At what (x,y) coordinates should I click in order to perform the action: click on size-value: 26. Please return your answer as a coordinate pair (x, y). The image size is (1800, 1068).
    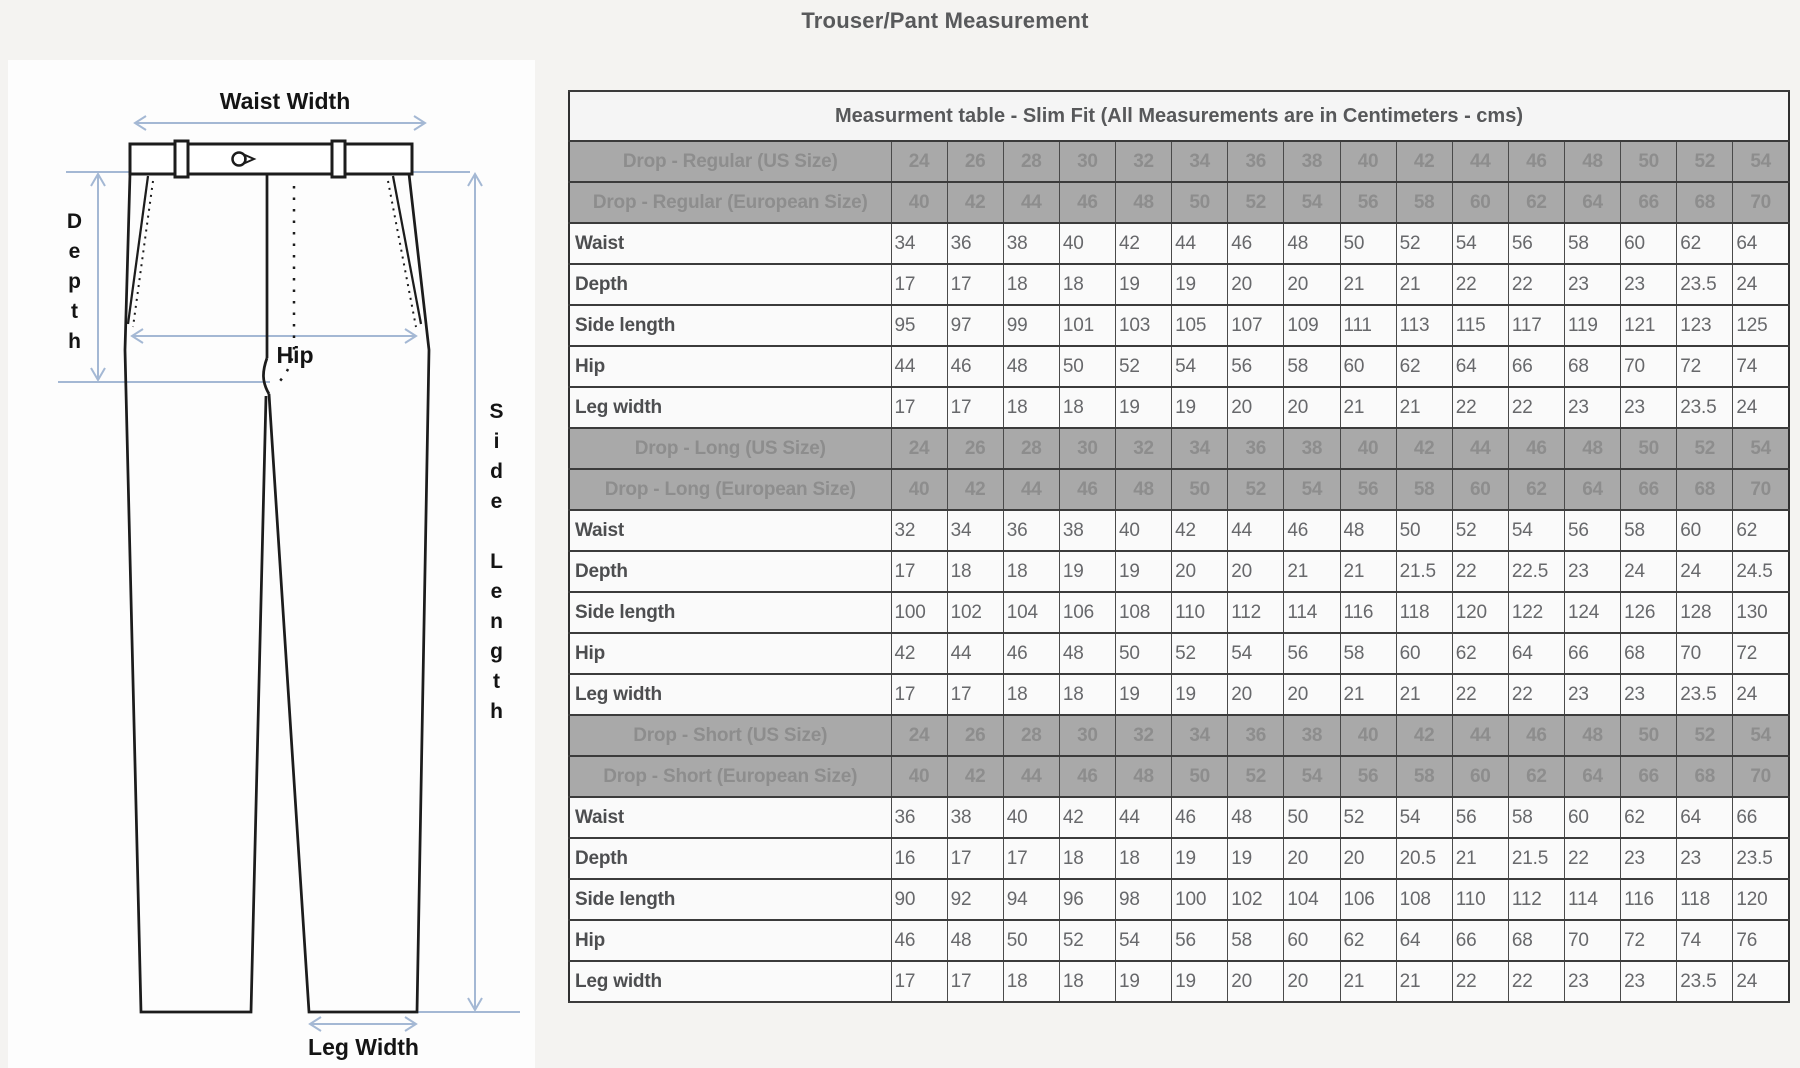
    Looking at the image, I should click on (975, 735).